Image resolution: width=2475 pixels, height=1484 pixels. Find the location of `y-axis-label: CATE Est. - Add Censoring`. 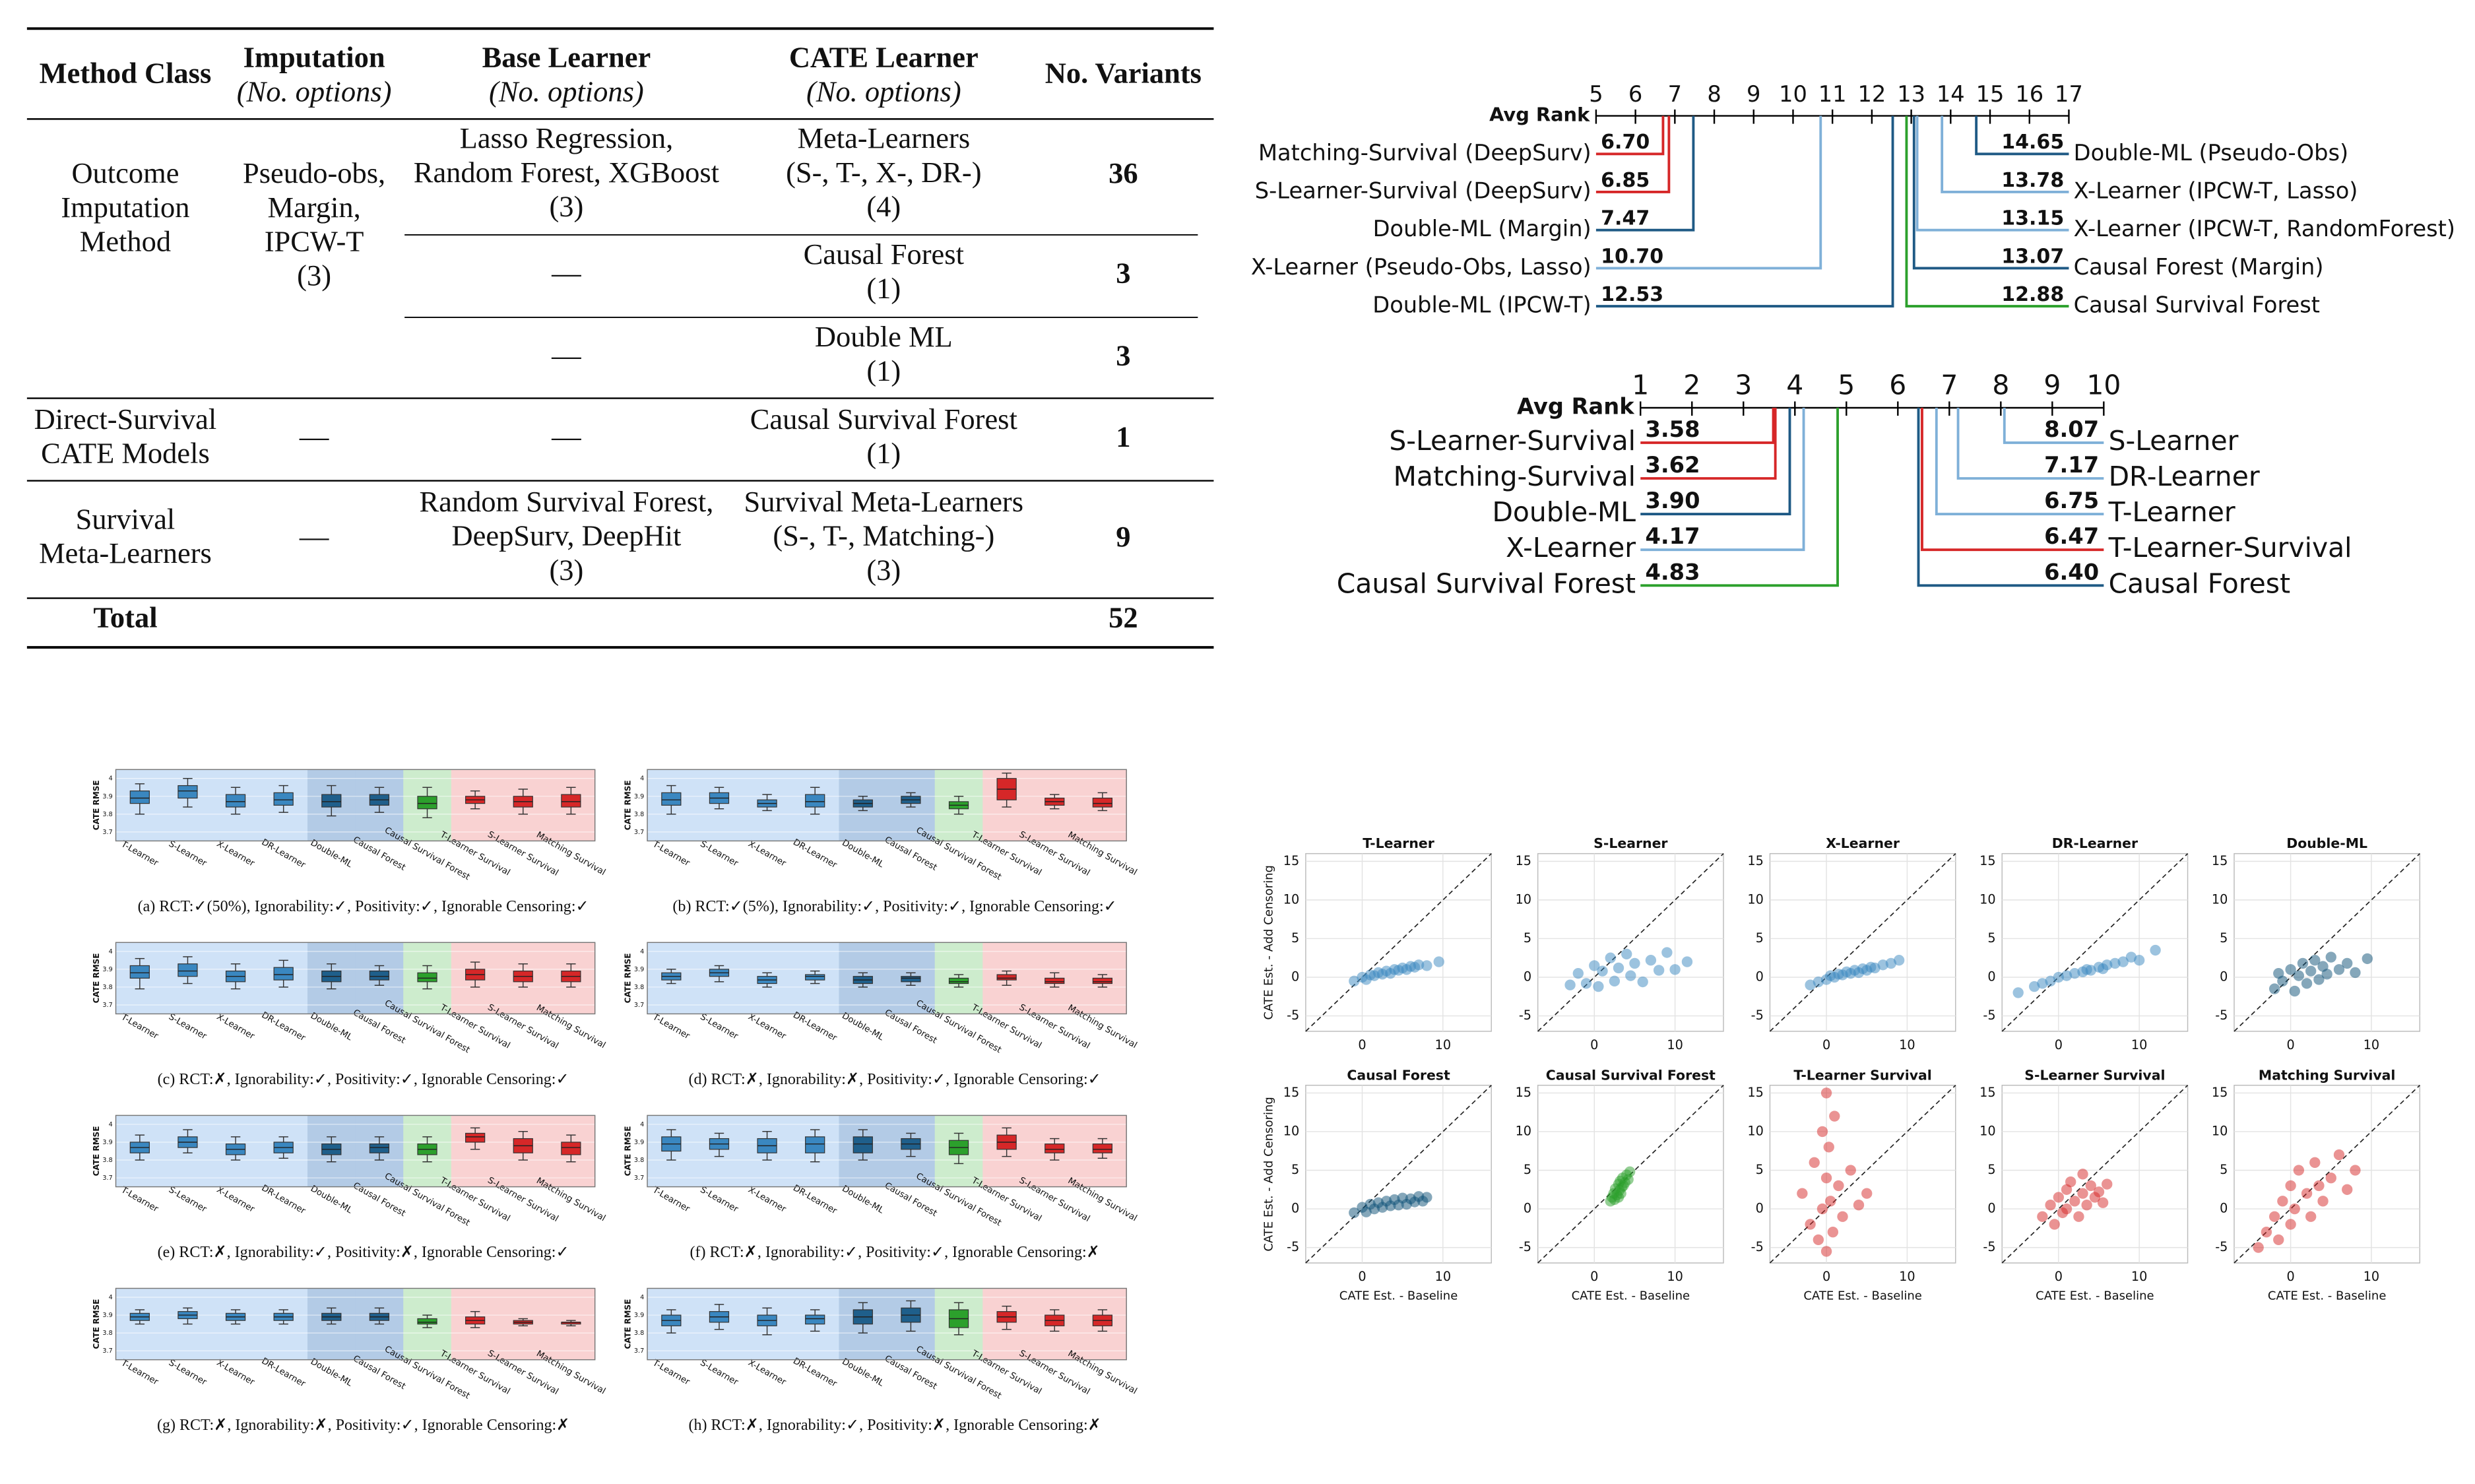

y-axis-label: CATE Est. - Add Censoring is located at coordinates (1269, 1174).